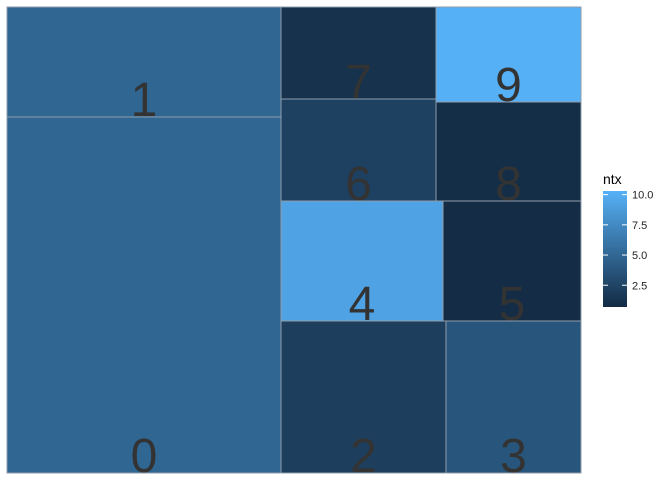 Image resolution: width=672 pixels, height=480 pixels. Describe the element at coordinates (508, 184) in the screenshot. I see `tile-label-8: 8` at that location.